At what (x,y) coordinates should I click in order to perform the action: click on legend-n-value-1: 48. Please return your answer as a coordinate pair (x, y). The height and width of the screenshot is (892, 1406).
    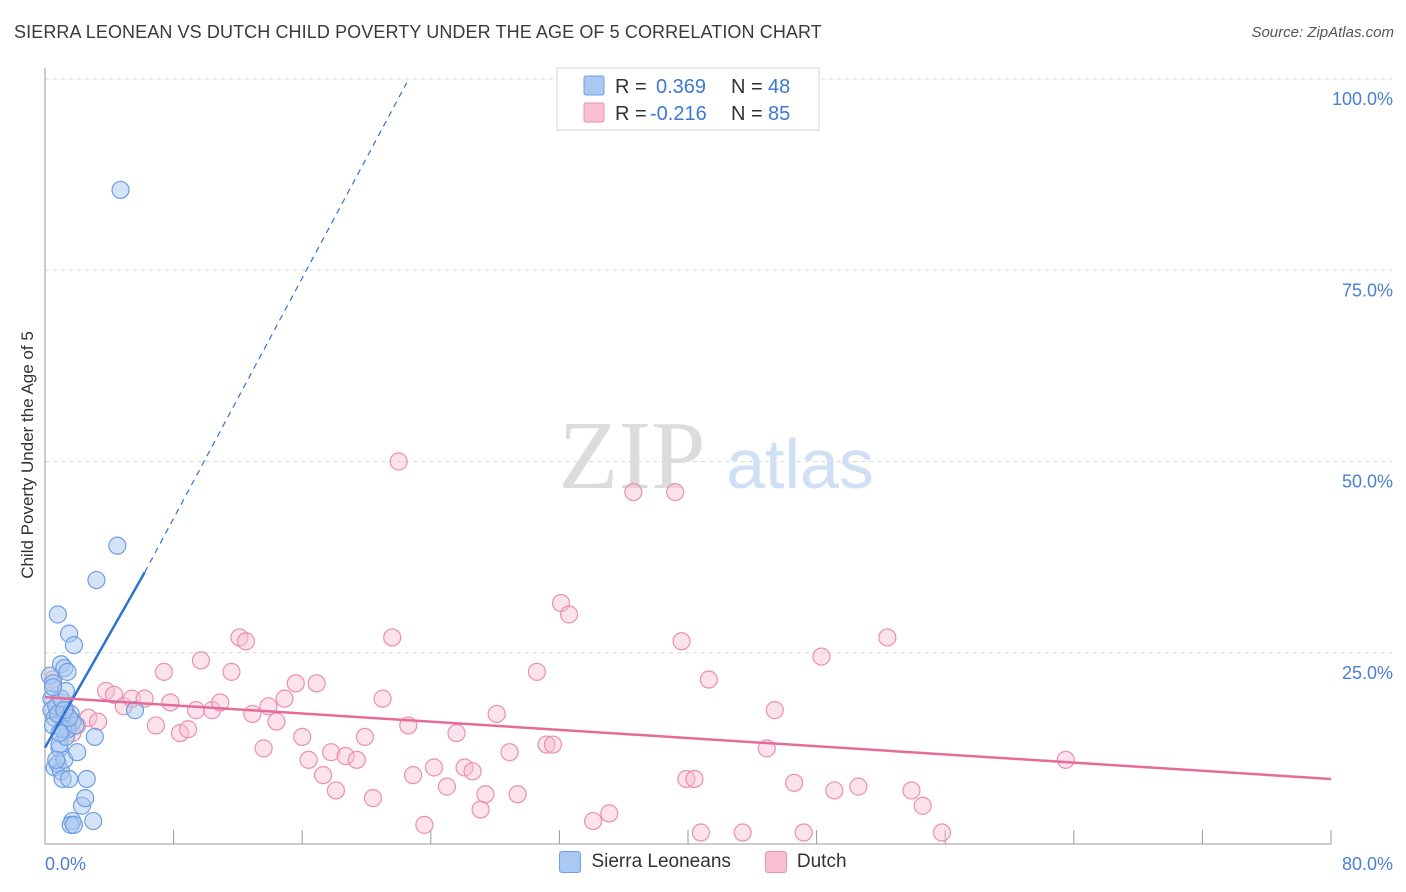
    Looking at the image, I should click on (779, 87).